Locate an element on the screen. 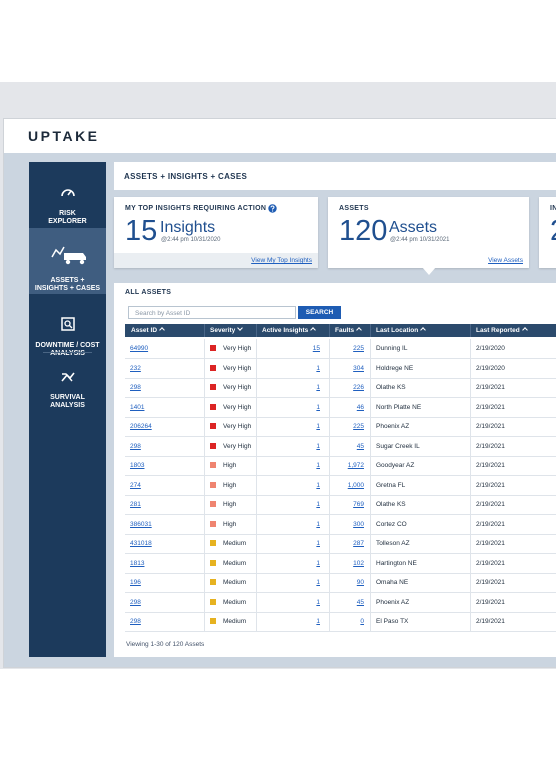 Image resolution: width=556 pixels, height=780 pixels. column-header: Faults is located at coordinates (348, 330).